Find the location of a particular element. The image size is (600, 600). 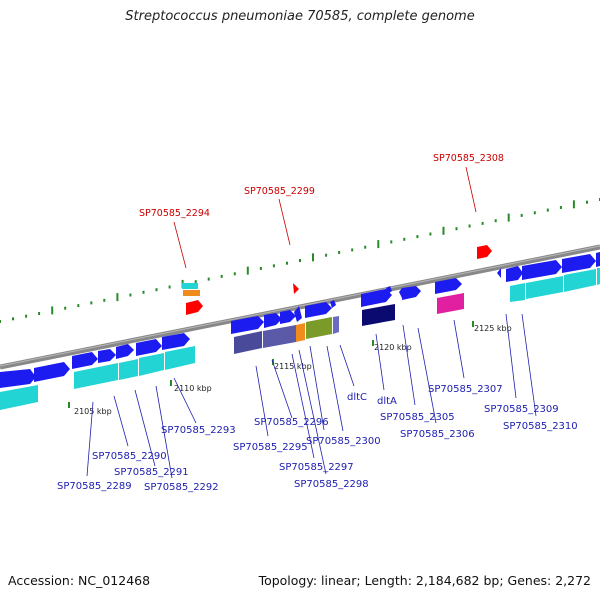

accession-text: Accession: NC_012468 is located at coordinates (79, 580).